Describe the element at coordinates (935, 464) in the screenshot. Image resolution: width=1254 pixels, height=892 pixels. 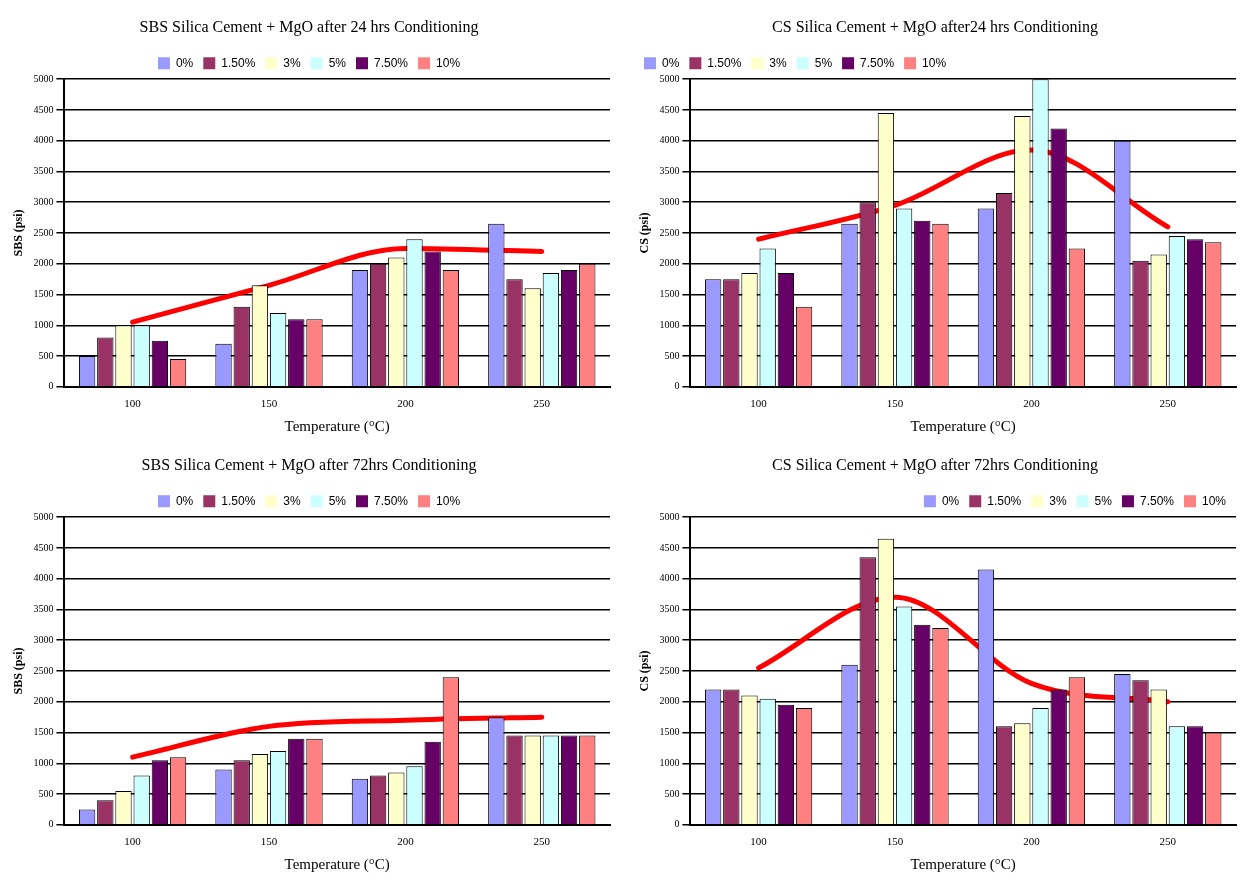
I see `chart-title: CS Silica Cement + MgO after 72hrs Conditioning` at that location.